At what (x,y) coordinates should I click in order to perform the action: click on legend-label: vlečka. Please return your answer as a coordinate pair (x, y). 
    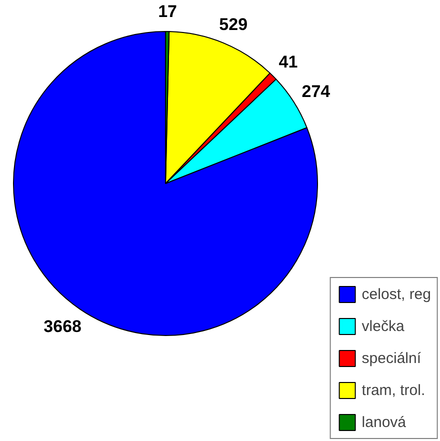
    Looking at the image, I should click on (383, 326).